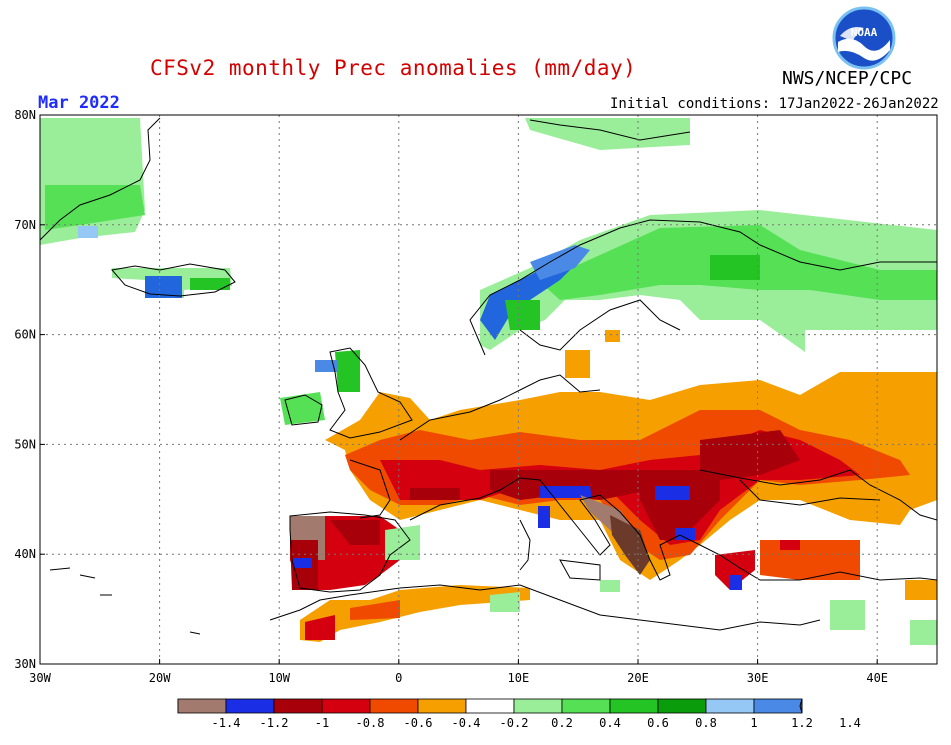 This screenshot has width=951, height=745. What do you see at coordinates (25, 115) in the screenshot?
I see `lat-label: 80N` at bounding box center [25, 115].